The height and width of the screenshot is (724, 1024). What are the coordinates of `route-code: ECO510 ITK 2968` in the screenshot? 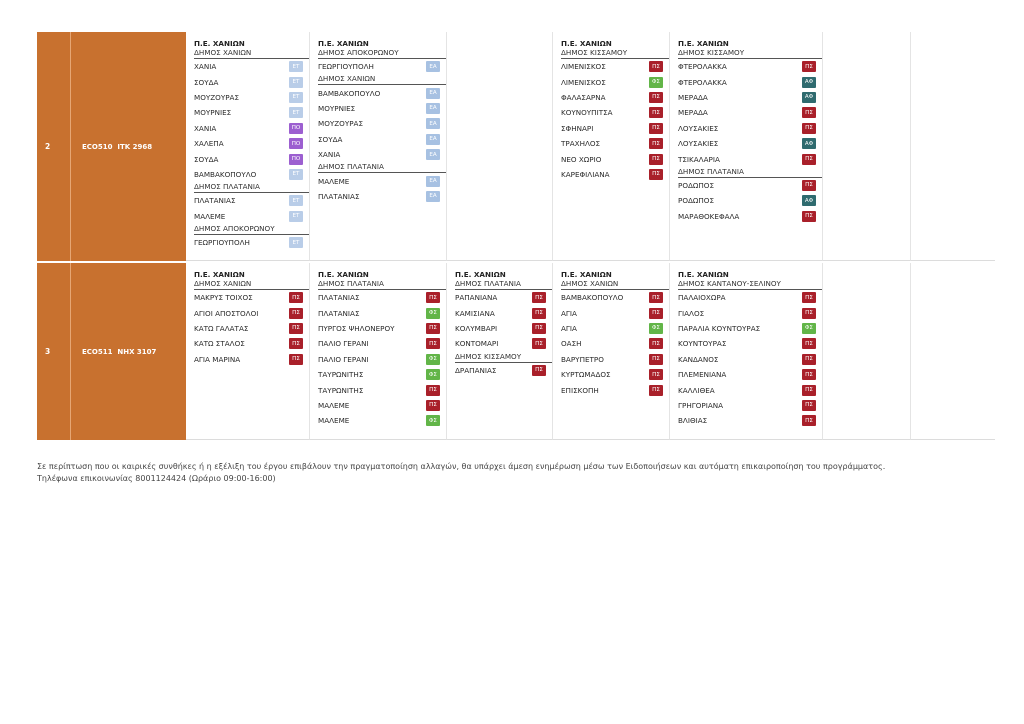 It's located at (128, 146).